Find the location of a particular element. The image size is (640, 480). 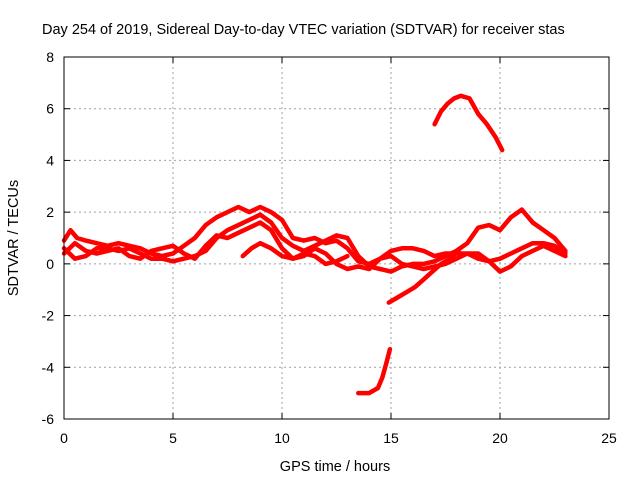

series-trace-d is located at coordinates (295, 253).